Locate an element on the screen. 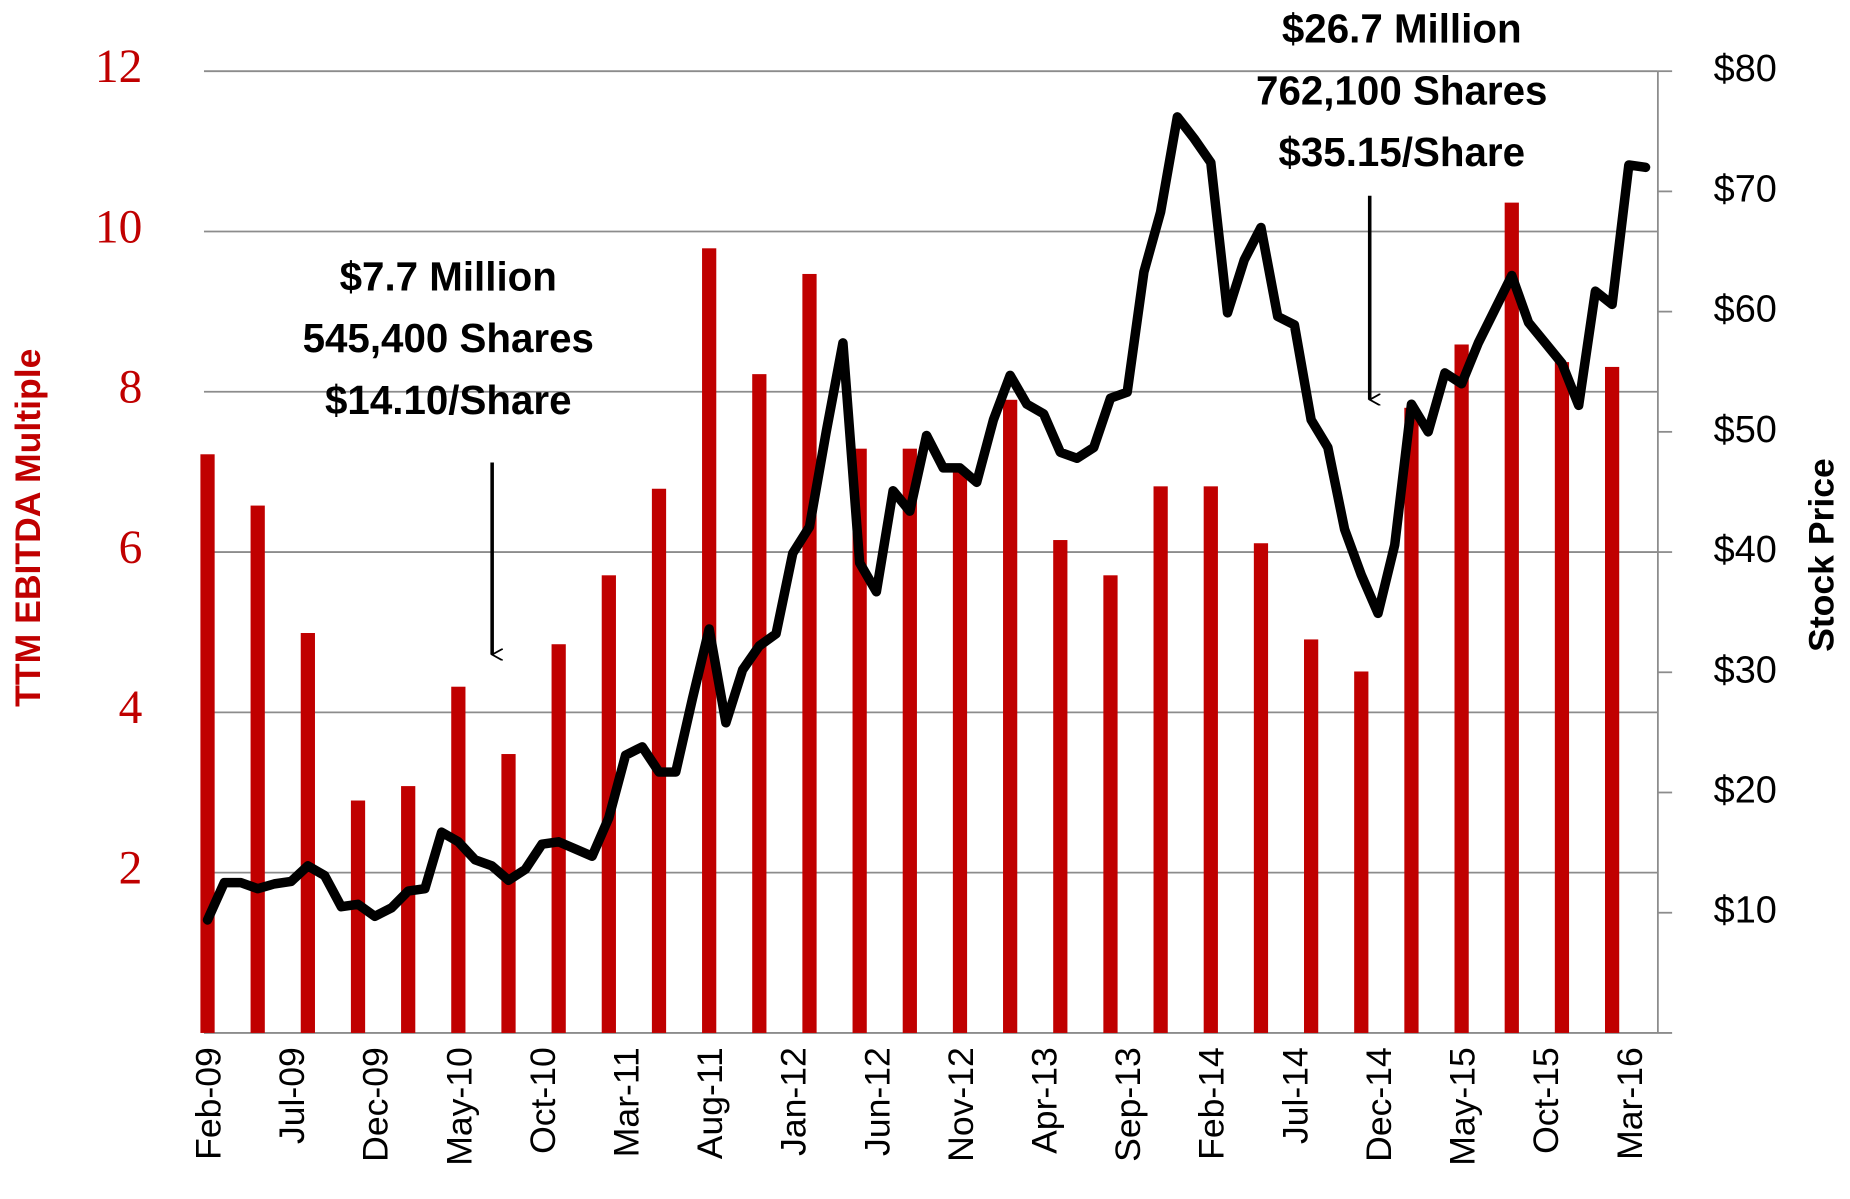 The width and height of the screenshot is (1850, 1199). x-tick-label: Aug-11 is located at coordinates (710, 1103).